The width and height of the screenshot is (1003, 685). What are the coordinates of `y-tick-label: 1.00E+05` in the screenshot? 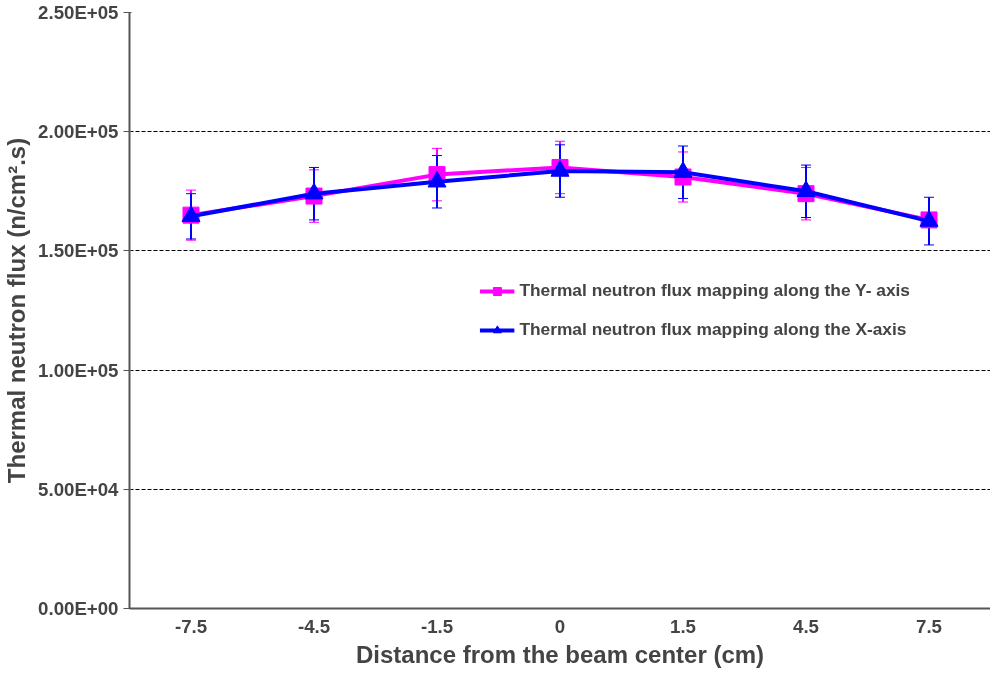 It's located at (78, 370).